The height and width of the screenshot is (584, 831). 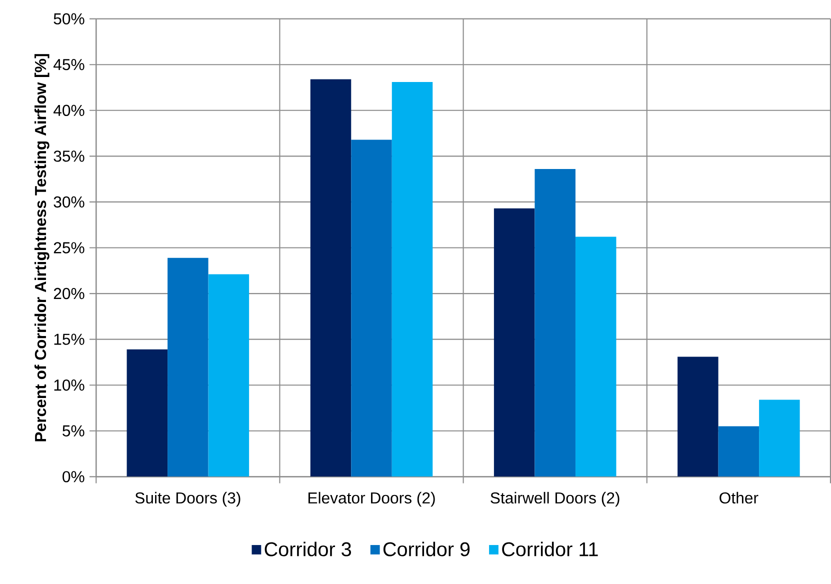 What do you see at coordinates (69, 340) in the screenshot?
I see `y-tick-label: 15%` at bounding box center [69, 340].